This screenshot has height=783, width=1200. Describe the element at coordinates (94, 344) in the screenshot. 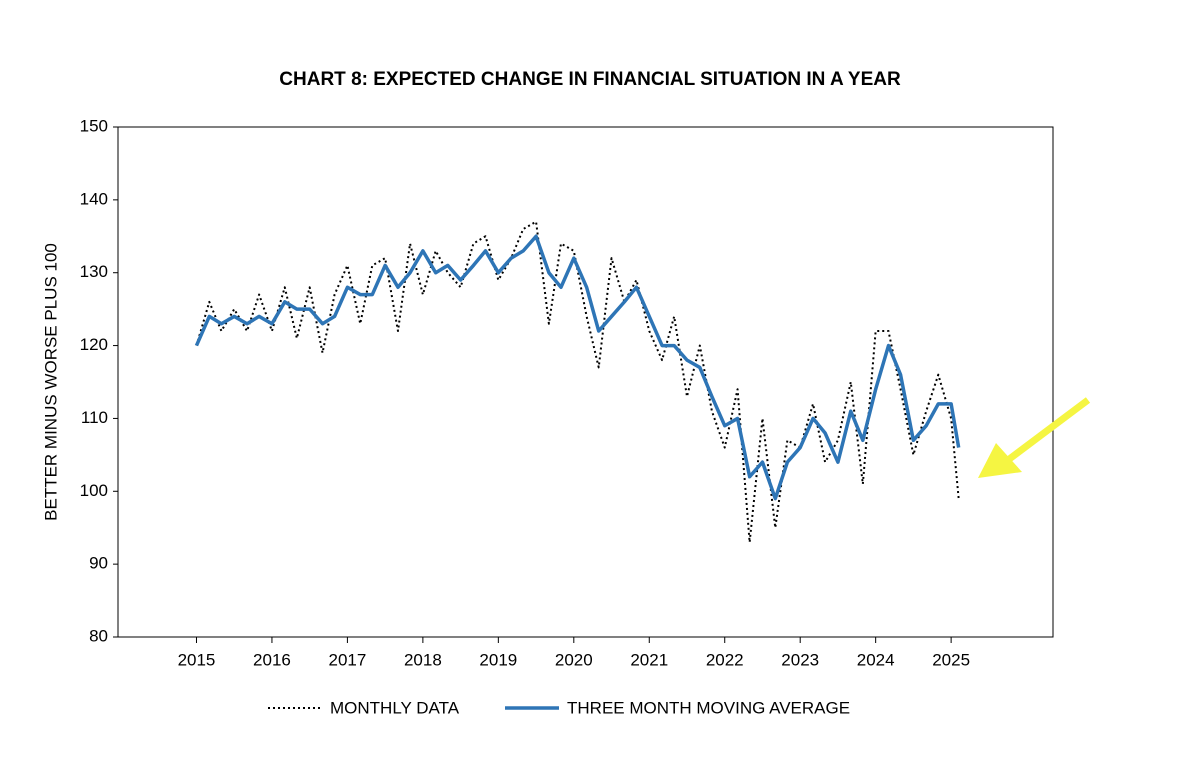

I see `y-tick-label: 120` at that location.